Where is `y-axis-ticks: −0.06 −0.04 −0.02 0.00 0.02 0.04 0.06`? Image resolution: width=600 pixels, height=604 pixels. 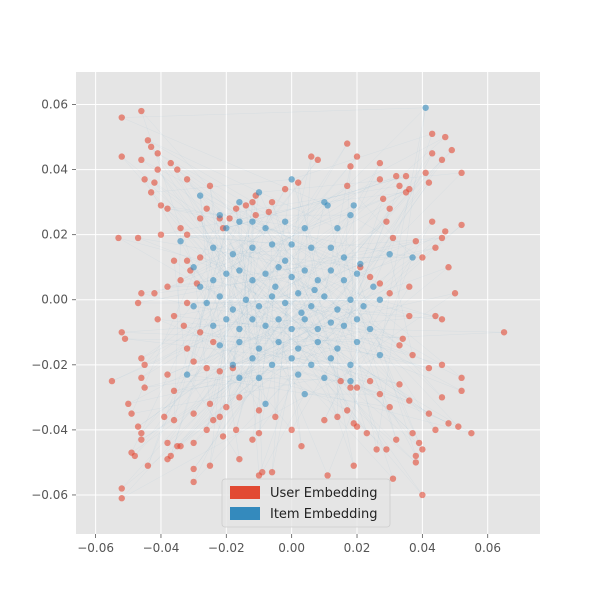
y-axis-ticks: −0.06 −0.04 −0.02 0.00 0.02 0.04 0.06 is located at coordinates (53, 300).